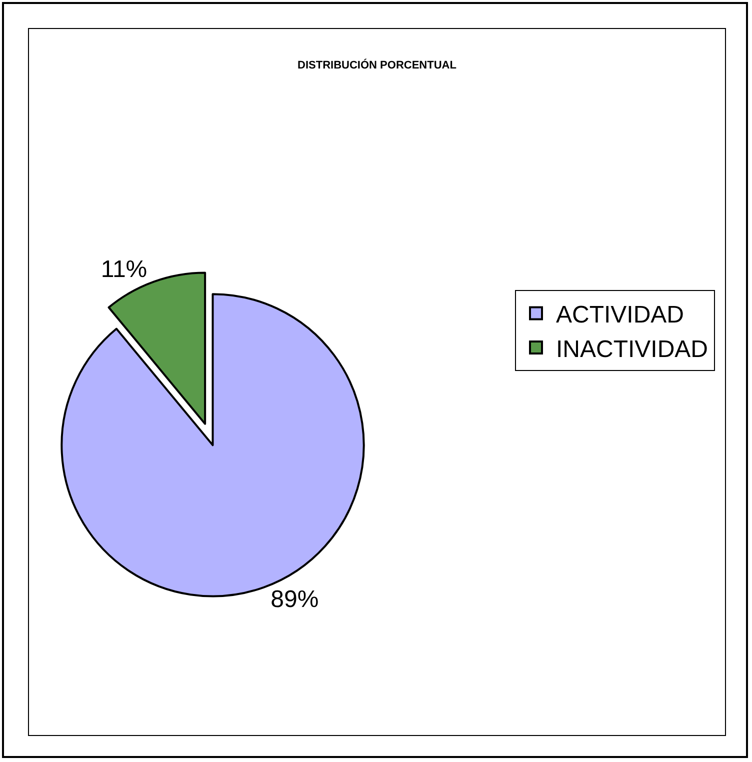 The height and width of the screenshot is (762, 752). Describe the element at coordinates (632, 349) in the screenshot. I see `legend-label: INACTIVIDAD` at that location.